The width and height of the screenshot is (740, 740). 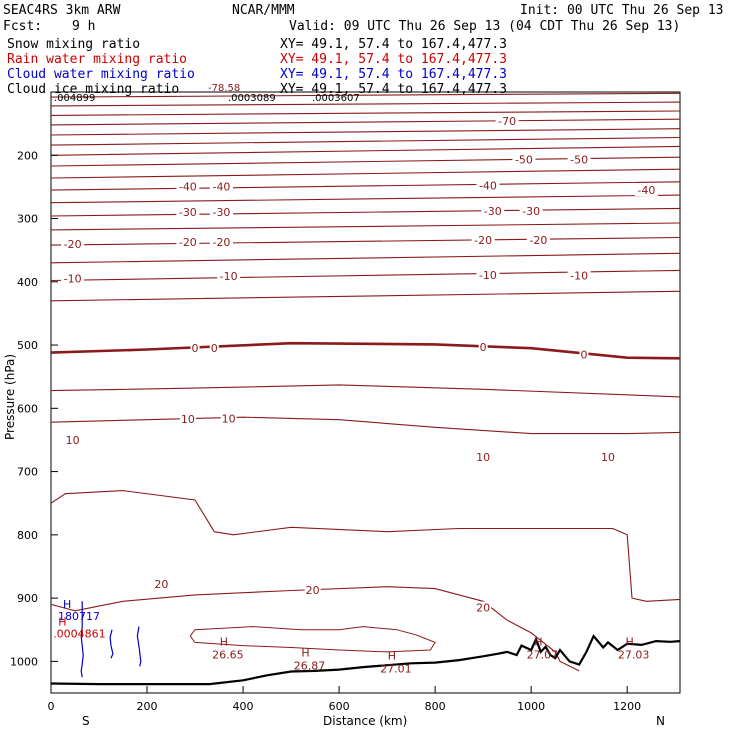 What do you see at coordinates (543, 655) in the screenshot?
I see `high-value: 27.07` at bounding box center [543, 655].